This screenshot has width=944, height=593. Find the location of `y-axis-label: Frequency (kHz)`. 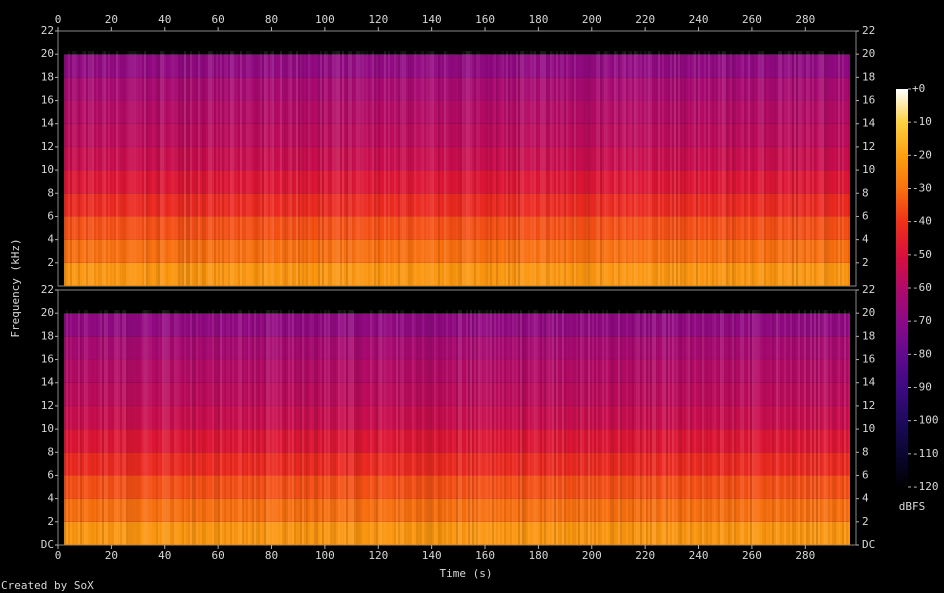

y-axis-label: Frequency (kHz) is located at coordinates (15, 287).